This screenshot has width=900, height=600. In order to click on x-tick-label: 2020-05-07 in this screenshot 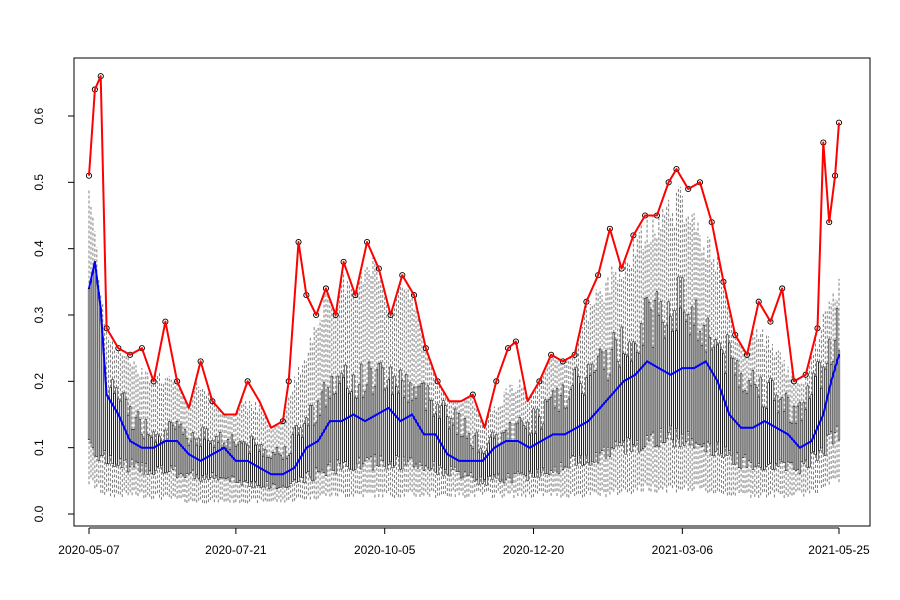, I will do `click(89, 550)`.